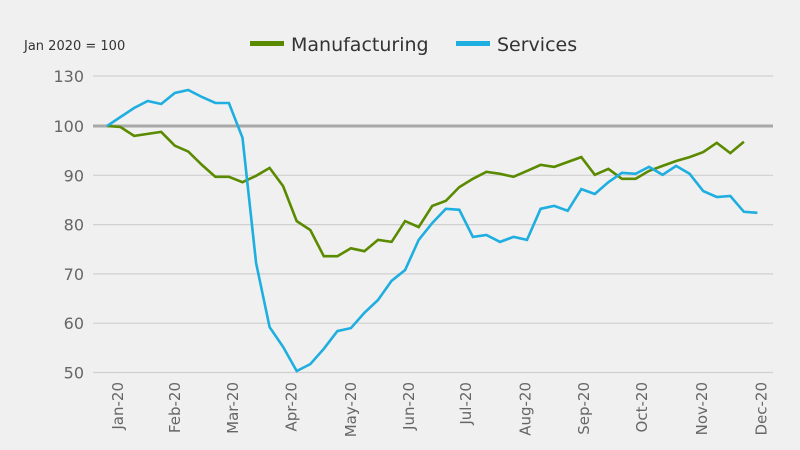 Image resolution: width=800 pixels, height=450 pixels. What do you see at coordinates (537, 45) in the screenshot?
I see `legend-label-services: Services` at bounding box center [537, 45].